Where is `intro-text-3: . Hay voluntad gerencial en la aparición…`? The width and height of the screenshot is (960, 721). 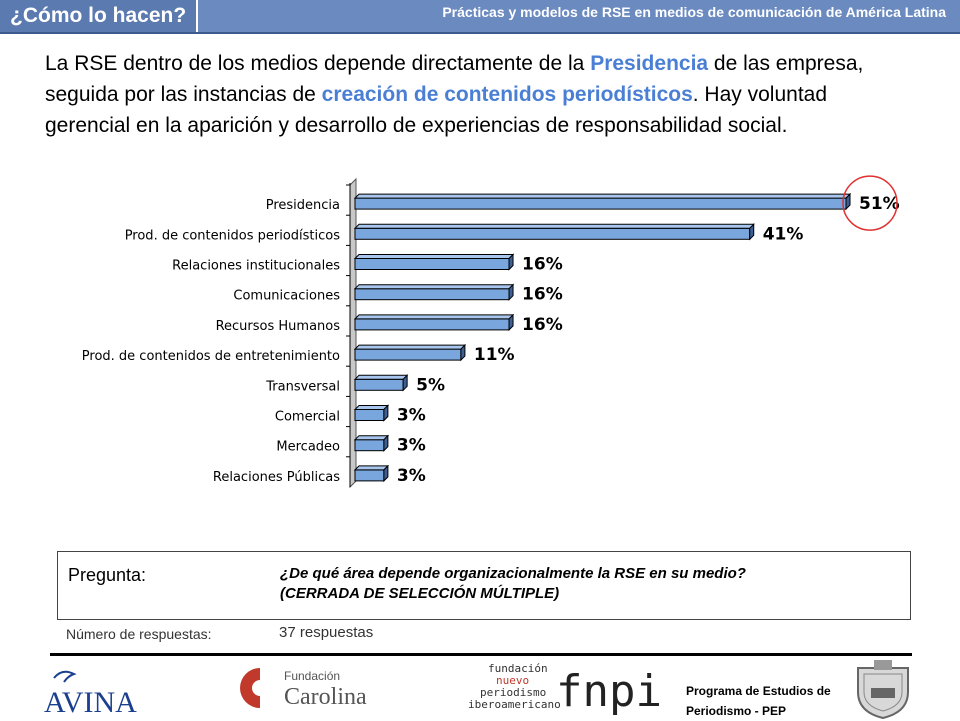
intro-text-3: . Hay voluntad gerencial en la aparición… is located at coordinates (436, 110).